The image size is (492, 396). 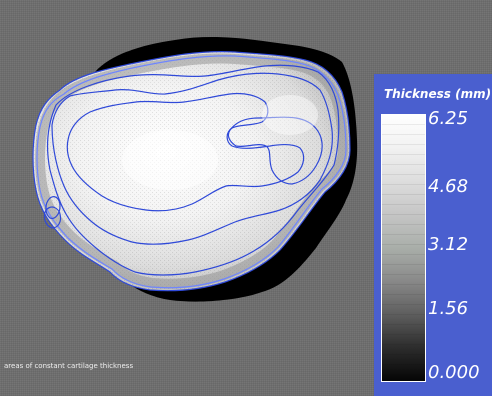 What do you see at coordinates (448, 308) in the screenshot?
I see `legend-tick-low: 1.56` at bounding box center [448, 308].